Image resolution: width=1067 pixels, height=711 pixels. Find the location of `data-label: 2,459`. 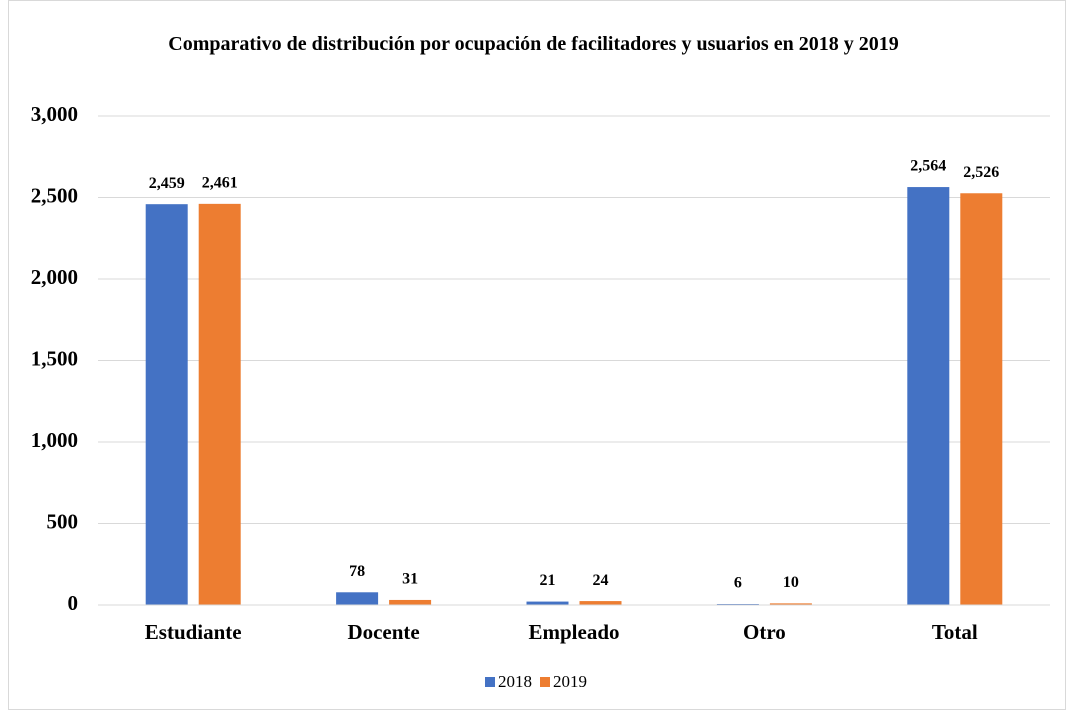

data-label: 2,459 is located at coordinates (167, 183).